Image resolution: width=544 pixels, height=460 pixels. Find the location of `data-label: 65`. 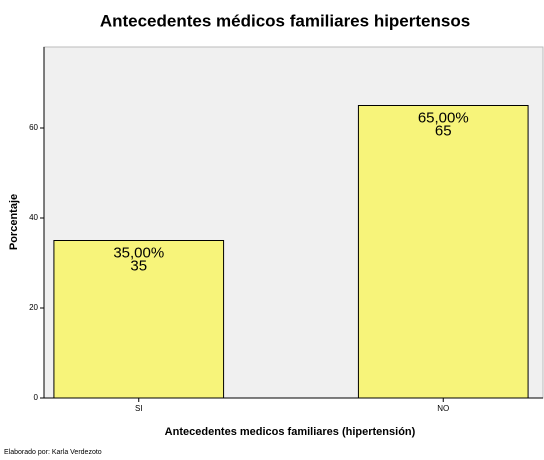

data-label: 65 is located at coordinates (443, 130).